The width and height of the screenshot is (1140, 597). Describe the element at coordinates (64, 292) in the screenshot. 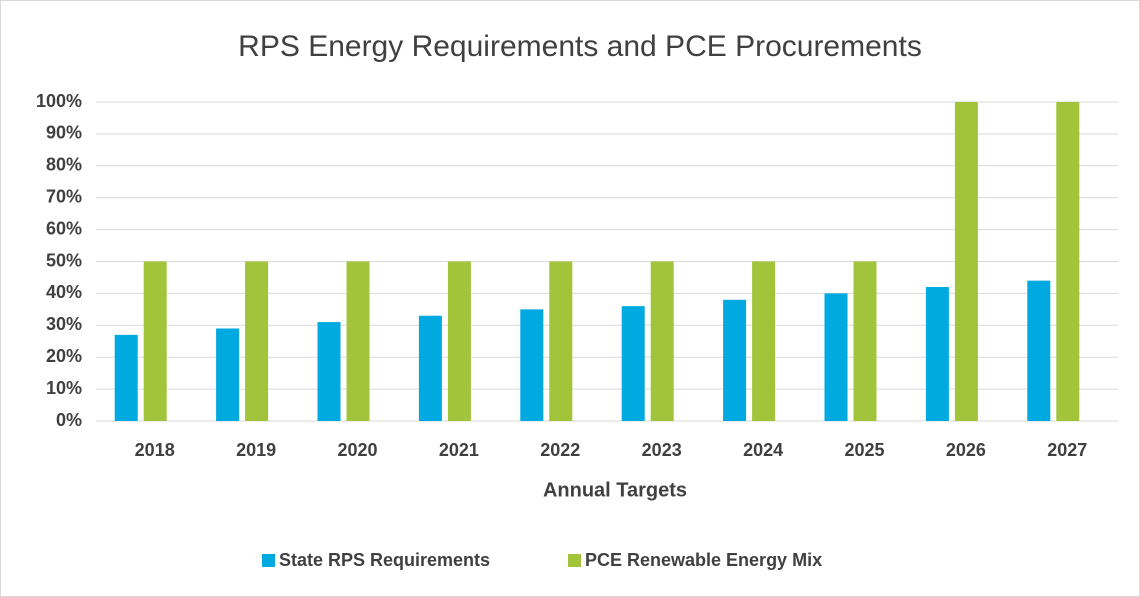

I see `y-tick-label: 40%` at that location.